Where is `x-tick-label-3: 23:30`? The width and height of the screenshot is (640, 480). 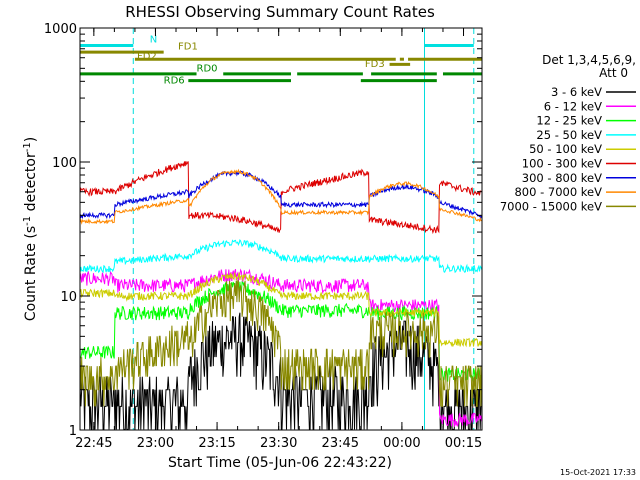 x-tick-label-3: 23:30 is located at coordinates (278, 443).